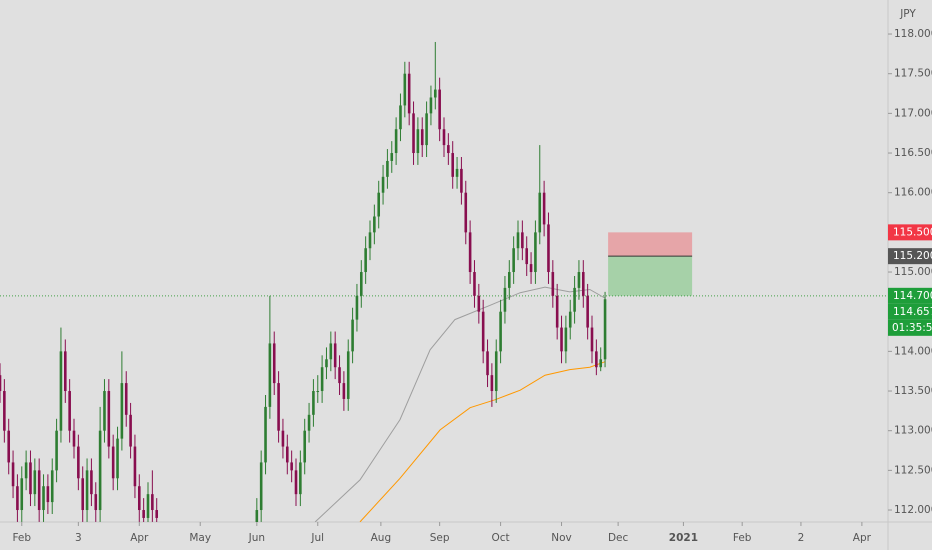 The width and height of the screenshot is (932, 550). What do you see at coordinates (683, 538) in the screenshot?
I see `x-tick-label: 2021` at bounding box center [683, 538].